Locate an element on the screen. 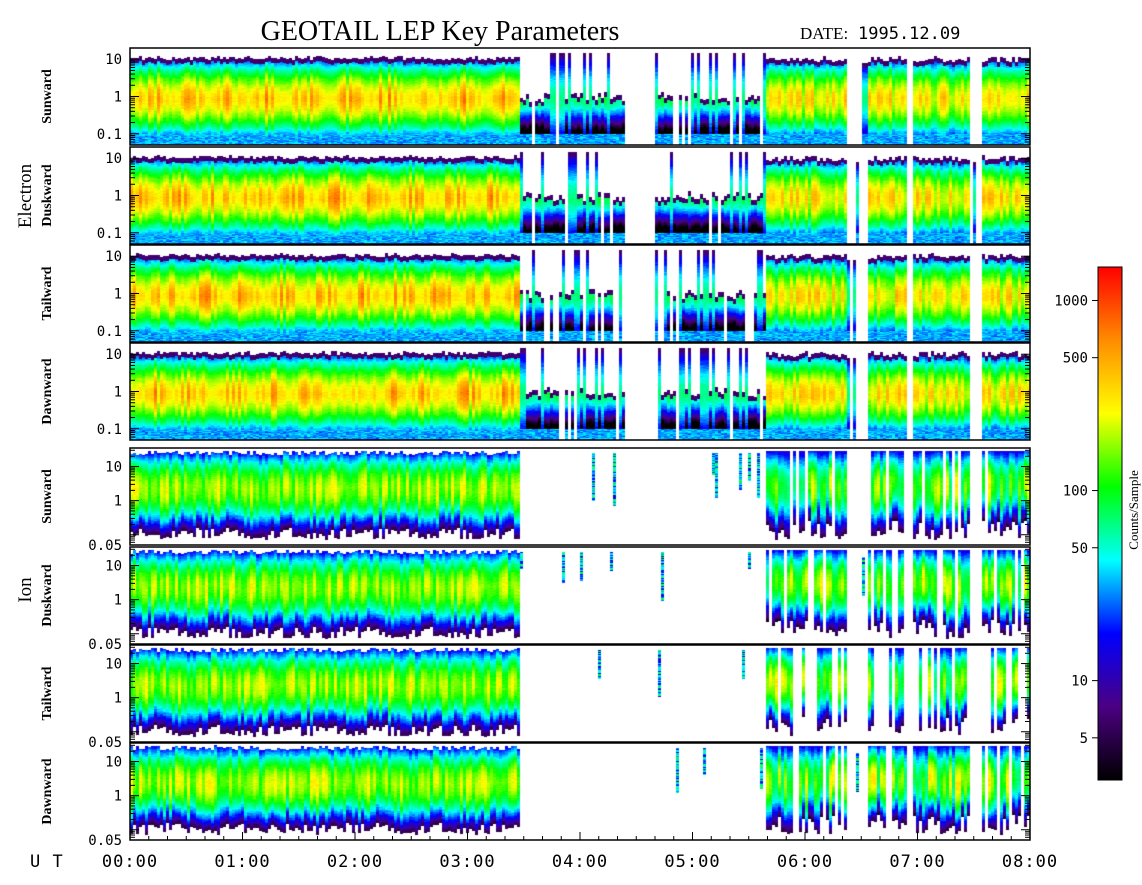 The image size is (1142, 885). colorbar-tick-label: 500 is located at coordinates (1075, 359).